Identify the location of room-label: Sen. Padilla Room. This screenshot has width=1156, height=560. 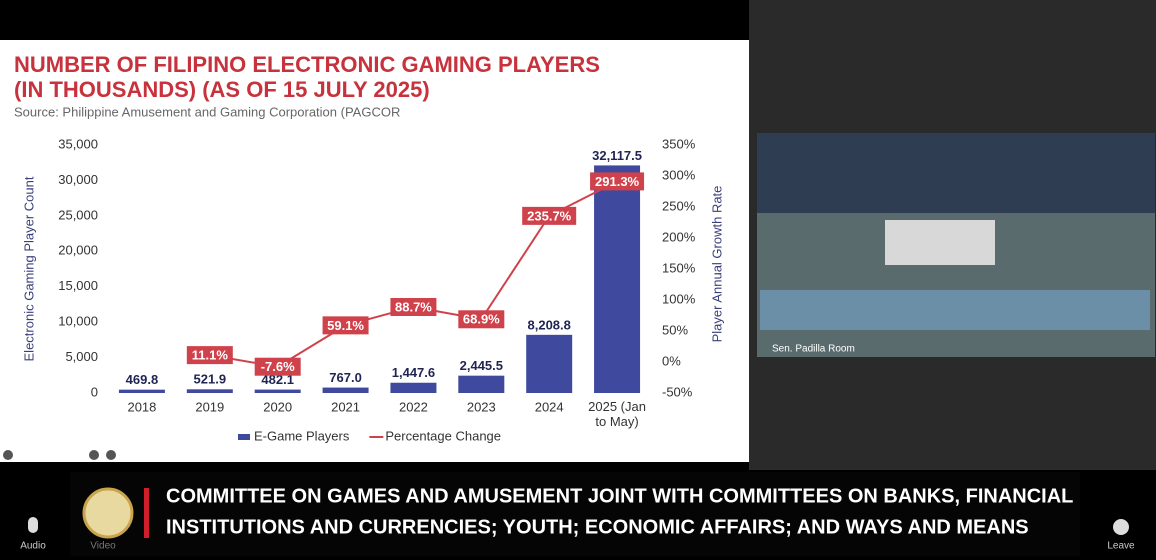
(813, 349).